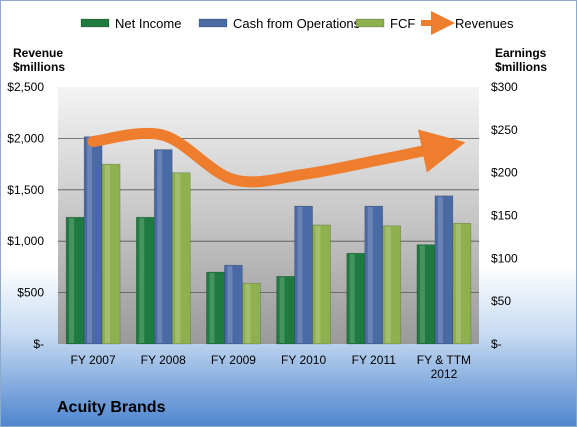 This screenshot has width=577, height=427. I want to click on legend-label: FCF, so click(402, 23).